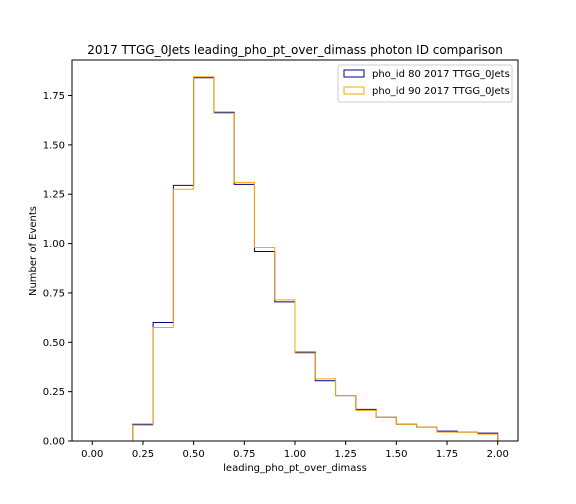 The height and width of the screenshot is (504, 576). Describe the element at coordinates (54, 145) in the screenshot. I see `y-tick-label: 1.50` at that location.